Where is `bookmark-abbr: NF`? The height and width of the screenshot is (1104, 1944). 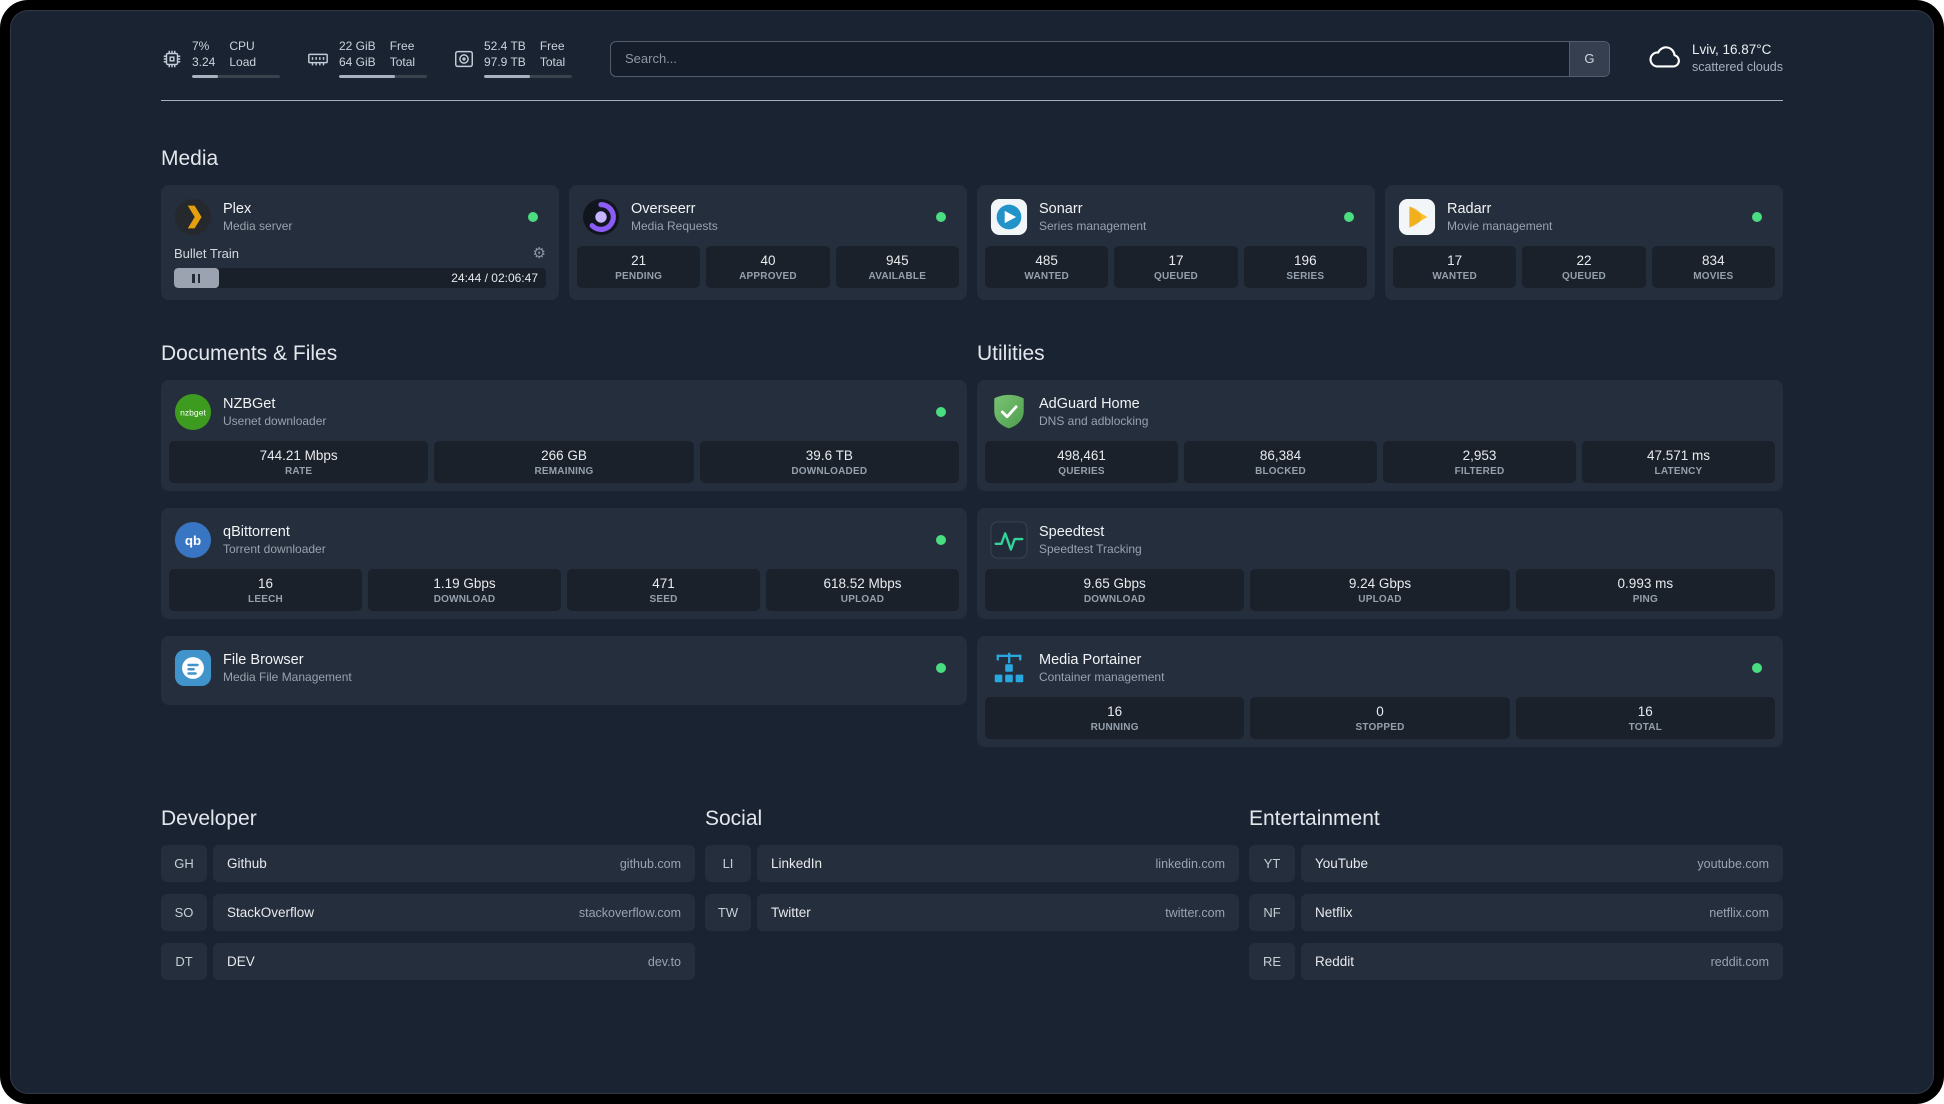
bookmark-abbr: NF is located at coordinates (1272, 913).